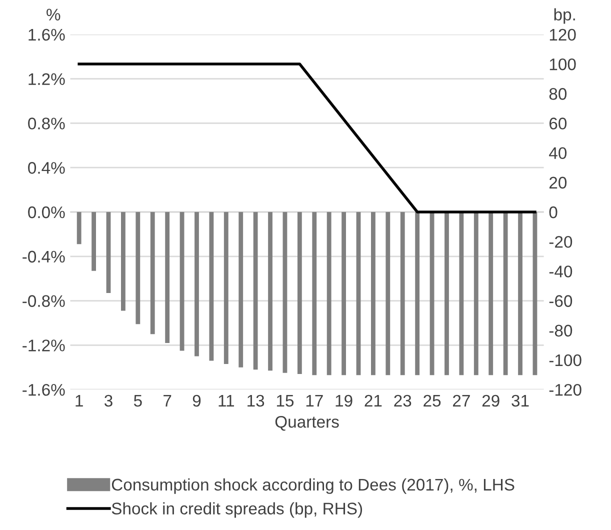 The image size is (611, 530). What do you see at coordinates (373, 400) in the screenshot?
I see `x-tick-label: 21` at bounding box center [373, 400].